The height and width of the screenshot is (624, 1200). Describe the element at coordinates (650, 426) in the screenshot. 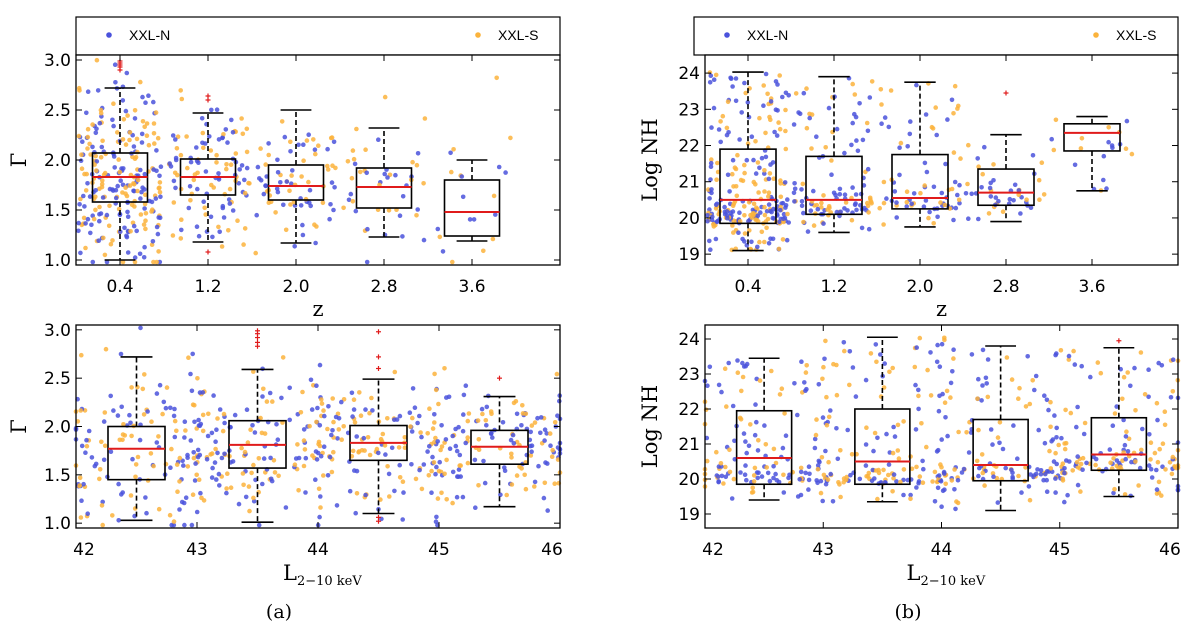

I see `y-axis-label: Log NH` at that location.